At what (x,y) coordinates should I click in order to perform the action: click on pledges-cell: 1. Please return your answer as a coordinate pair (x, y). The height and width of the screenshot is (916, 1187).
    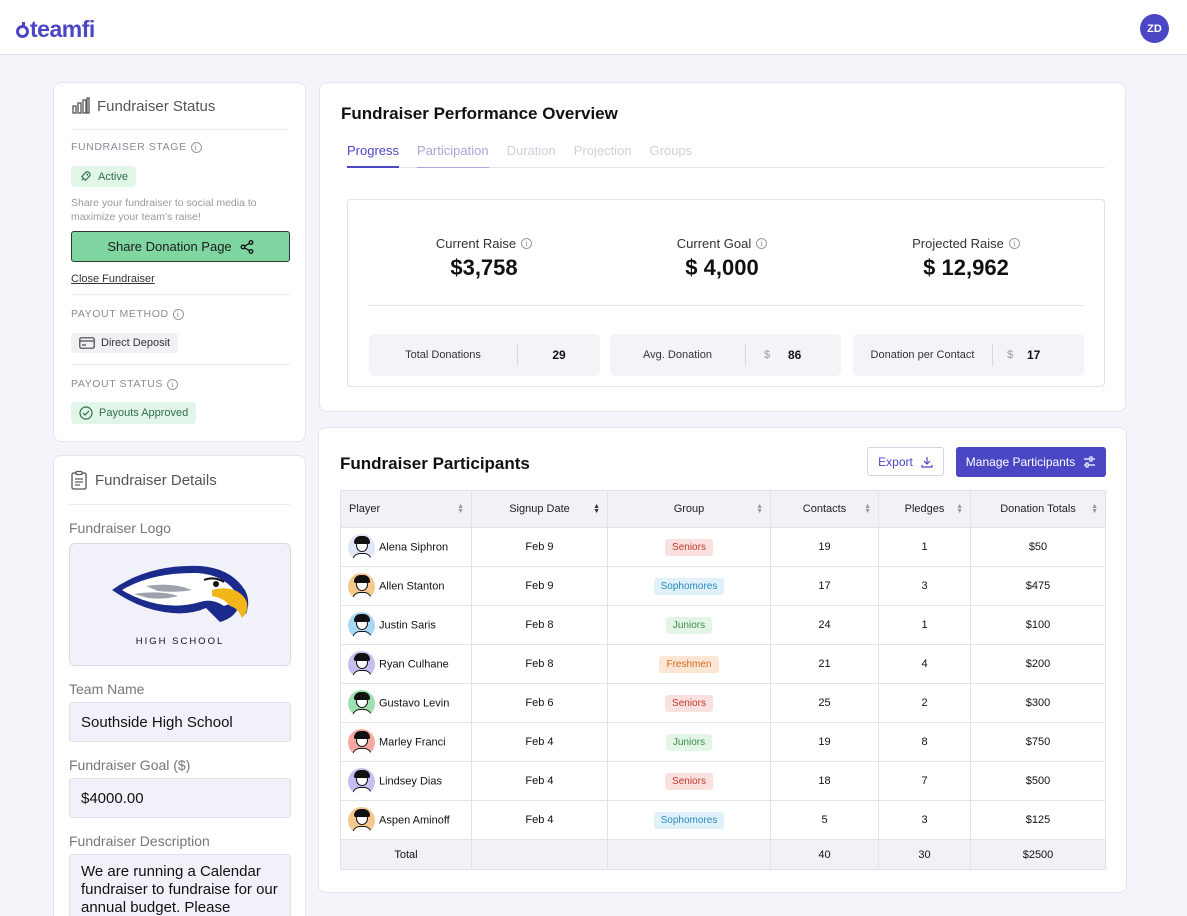
    Looking at the image, I should click on (924, 547).